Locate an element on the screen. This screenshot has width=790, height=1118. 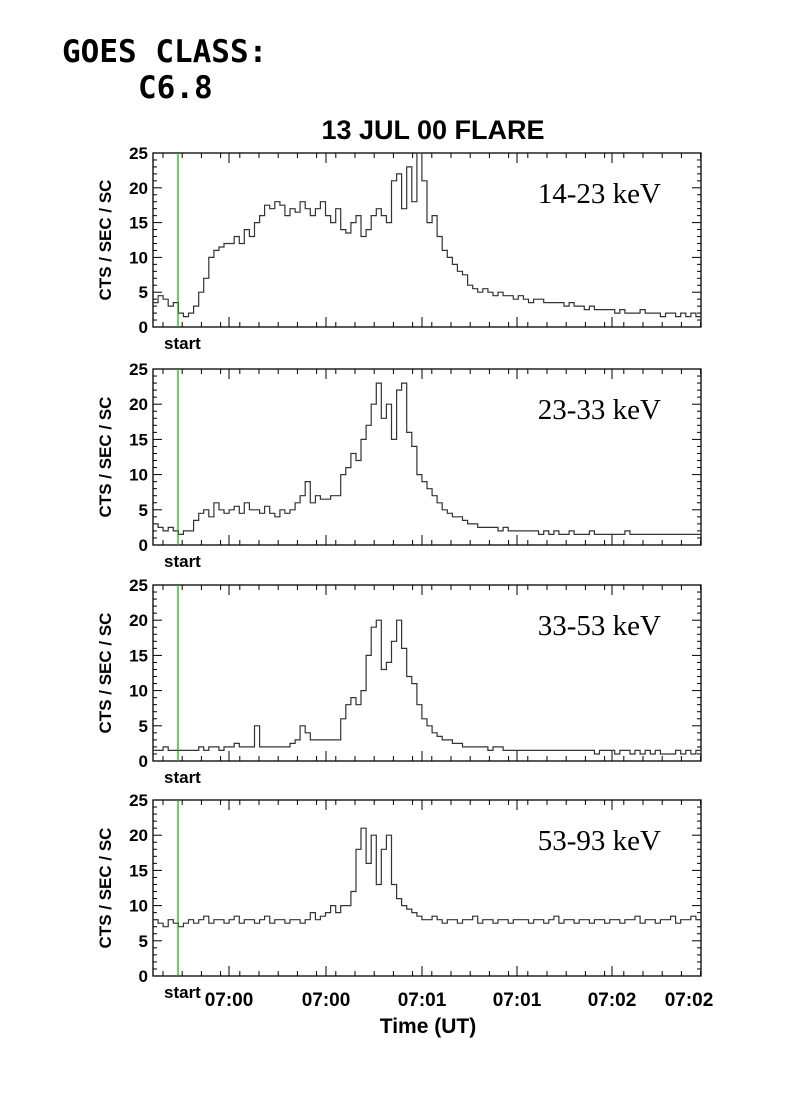
x-tick-labels: 07:00 07:00 07:01 07:01 07:02 07:02 is located at coordinates (459, 1000).